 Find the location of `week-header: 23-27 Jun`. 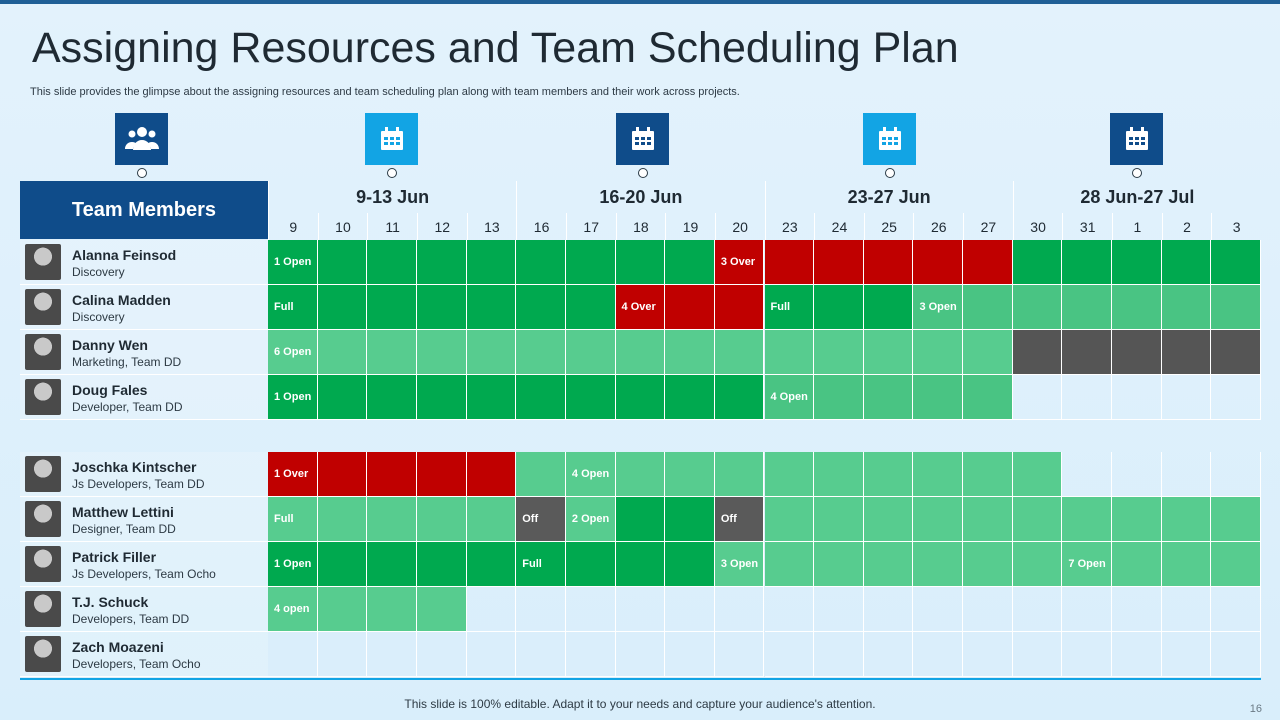

week-header: 23-27 Jun is located at coordinates (888, 197).